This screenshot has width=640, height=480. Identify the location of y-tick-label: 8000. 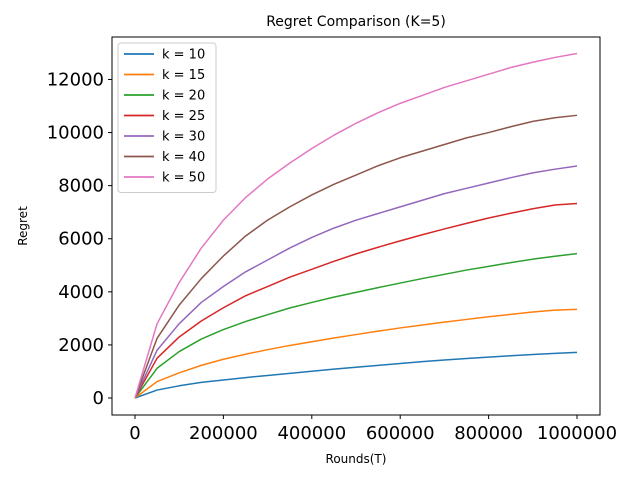
(81, 186).